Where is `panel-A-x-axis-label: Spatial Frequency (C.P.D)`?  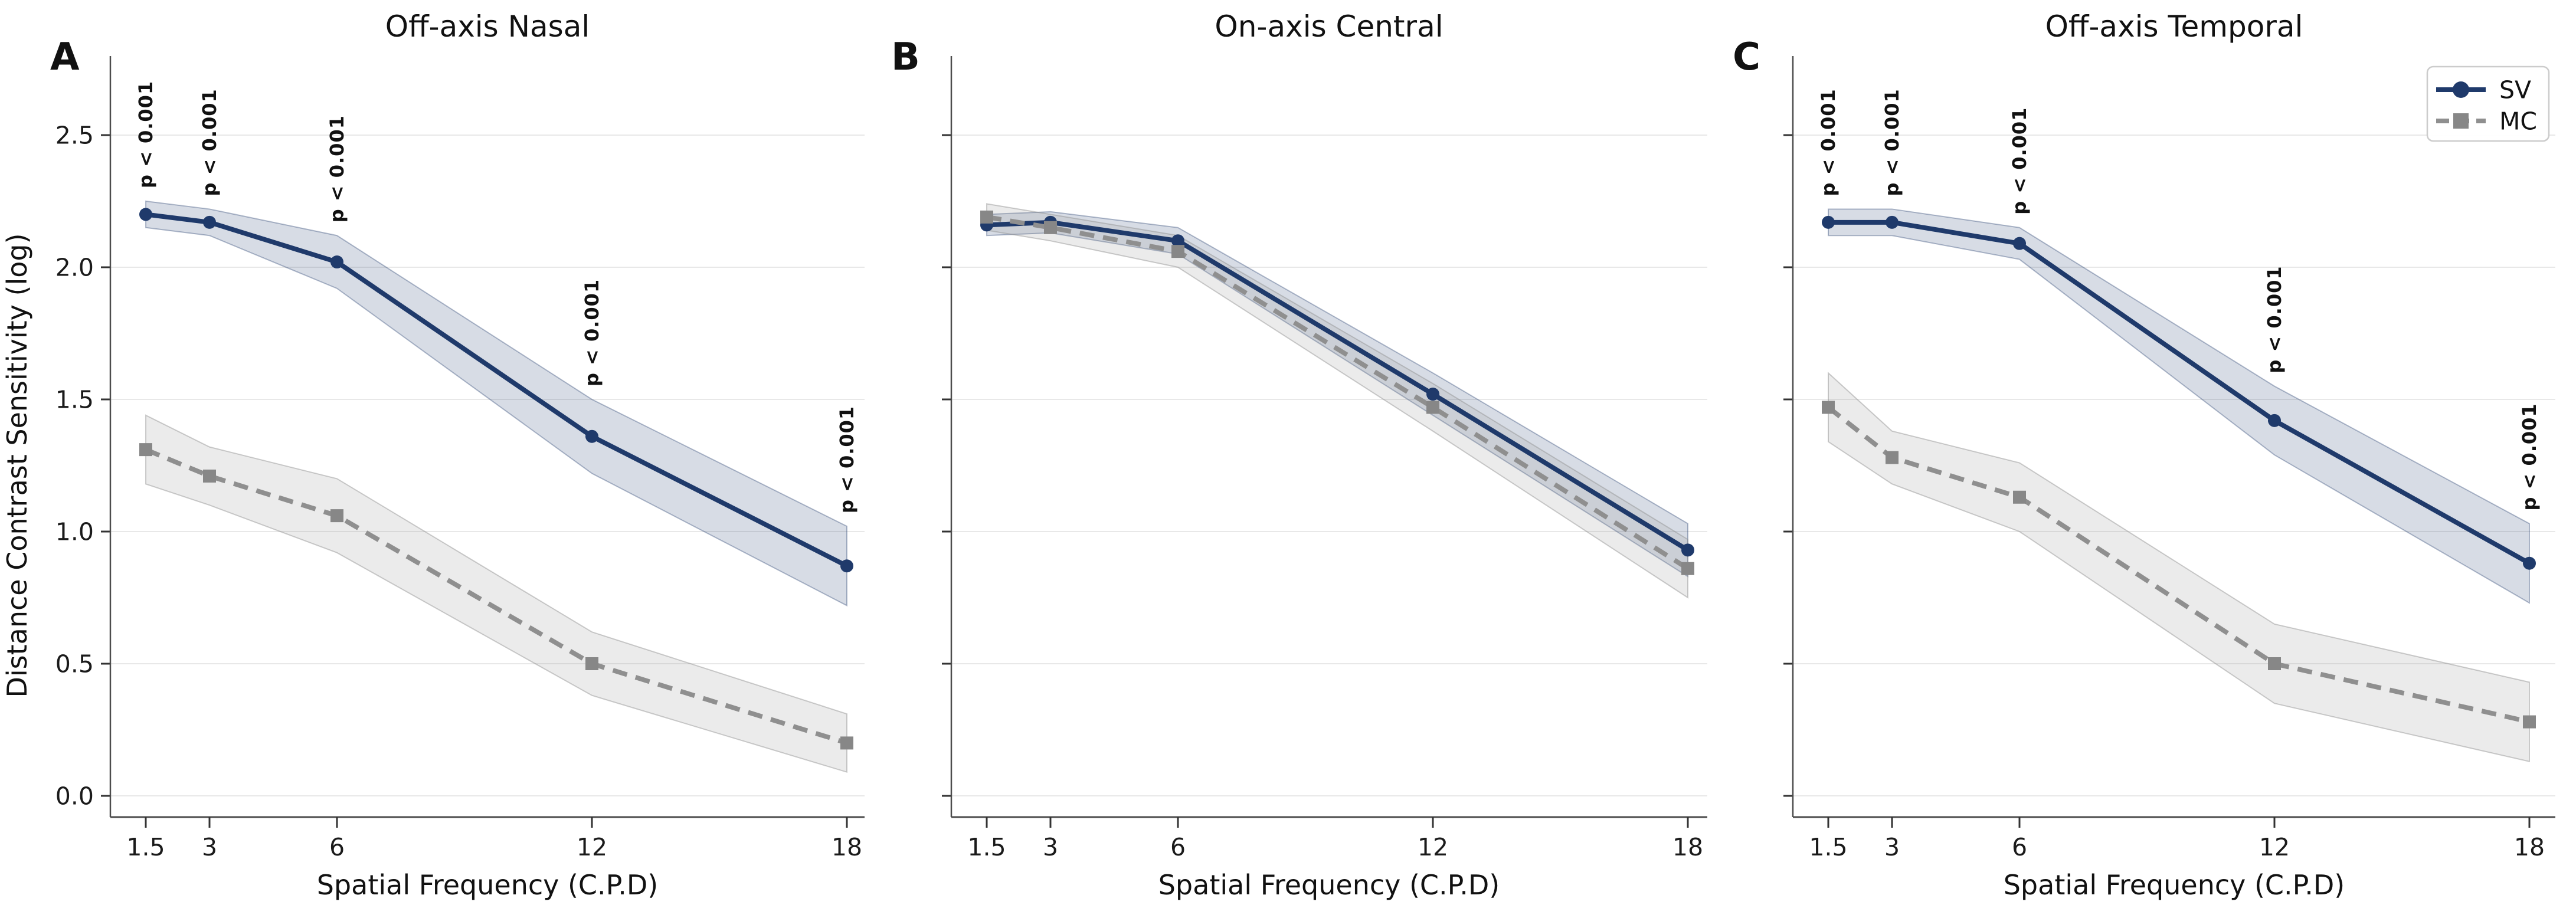
panel-A-x-axis-label: Spatial Frequency (C.P.D) is located at coordinates (488, 885).